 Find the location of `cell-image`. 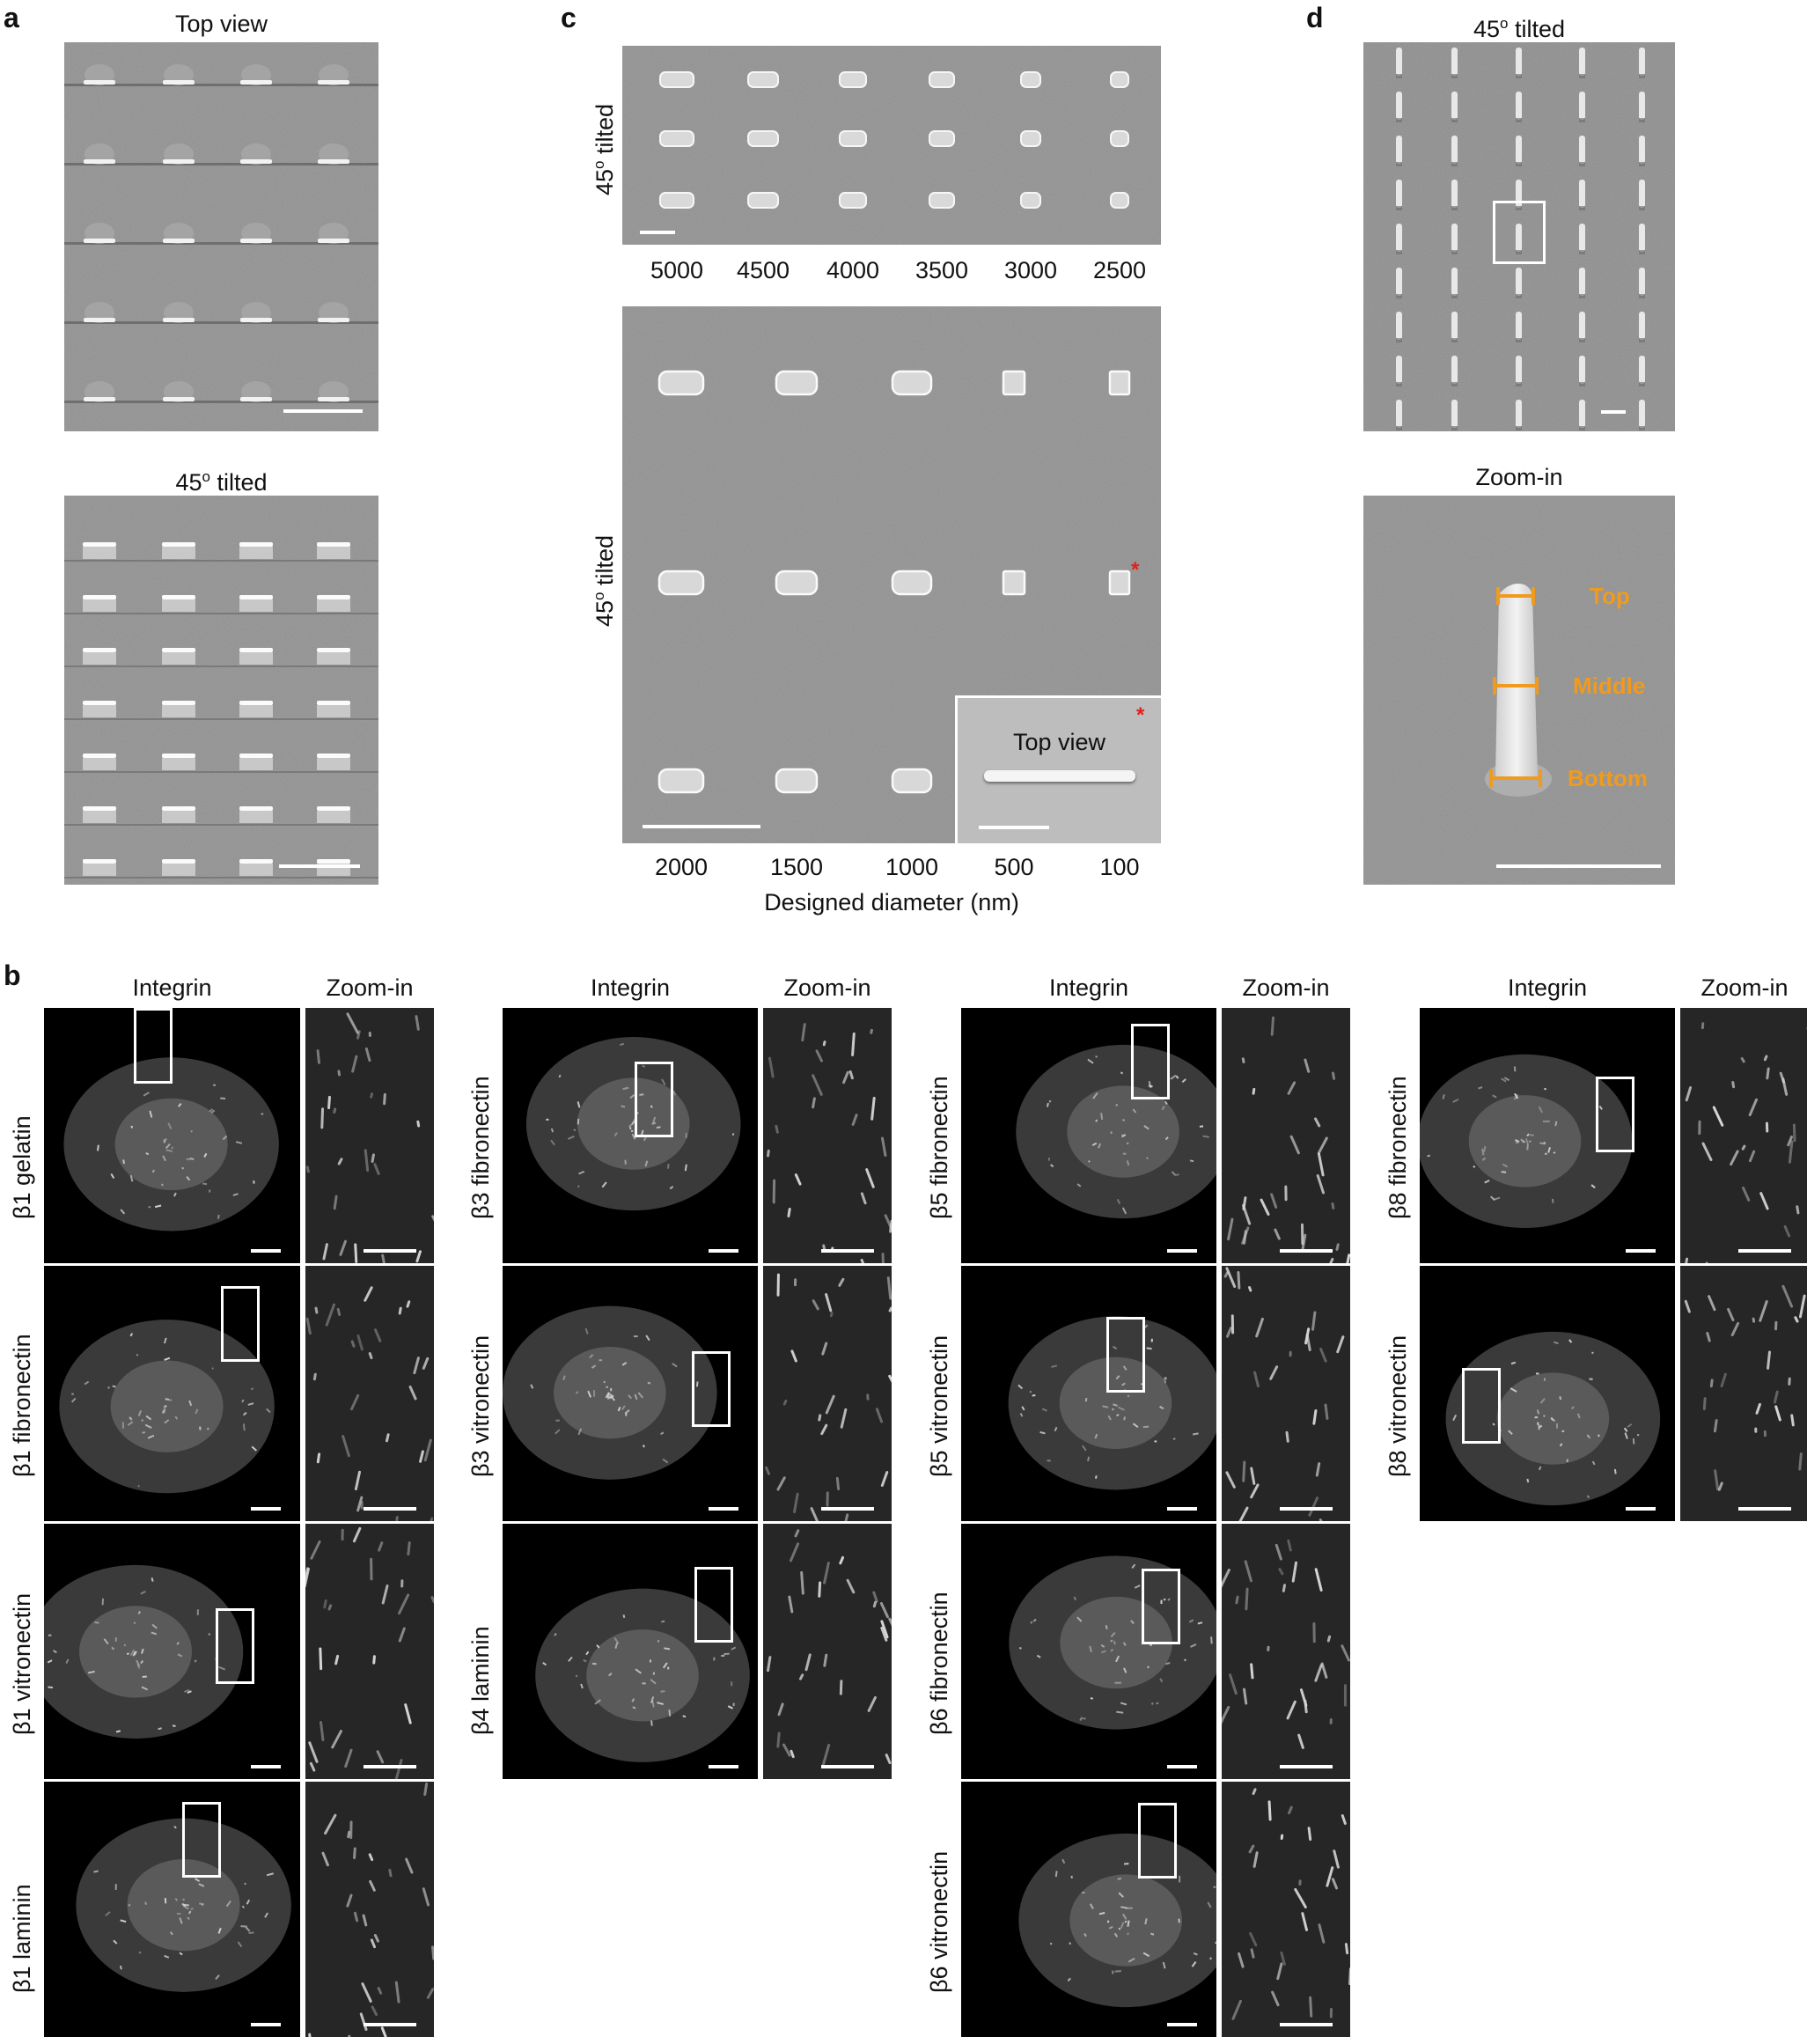

cell-image is located at coordinates (1088, 1393).